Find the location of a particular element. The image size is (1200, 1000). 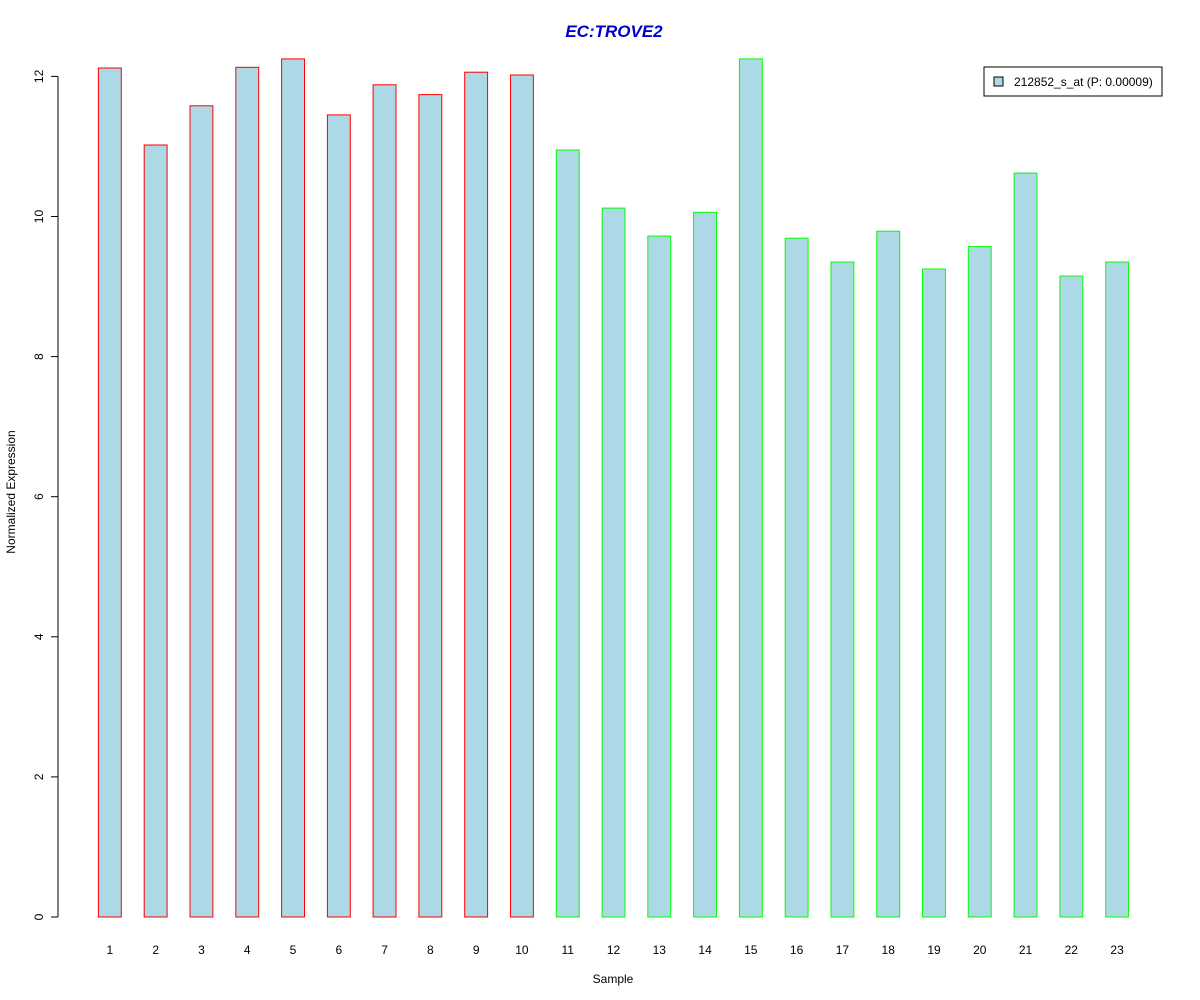

x-tick-label: 18 is located at coordinates (889, 950).